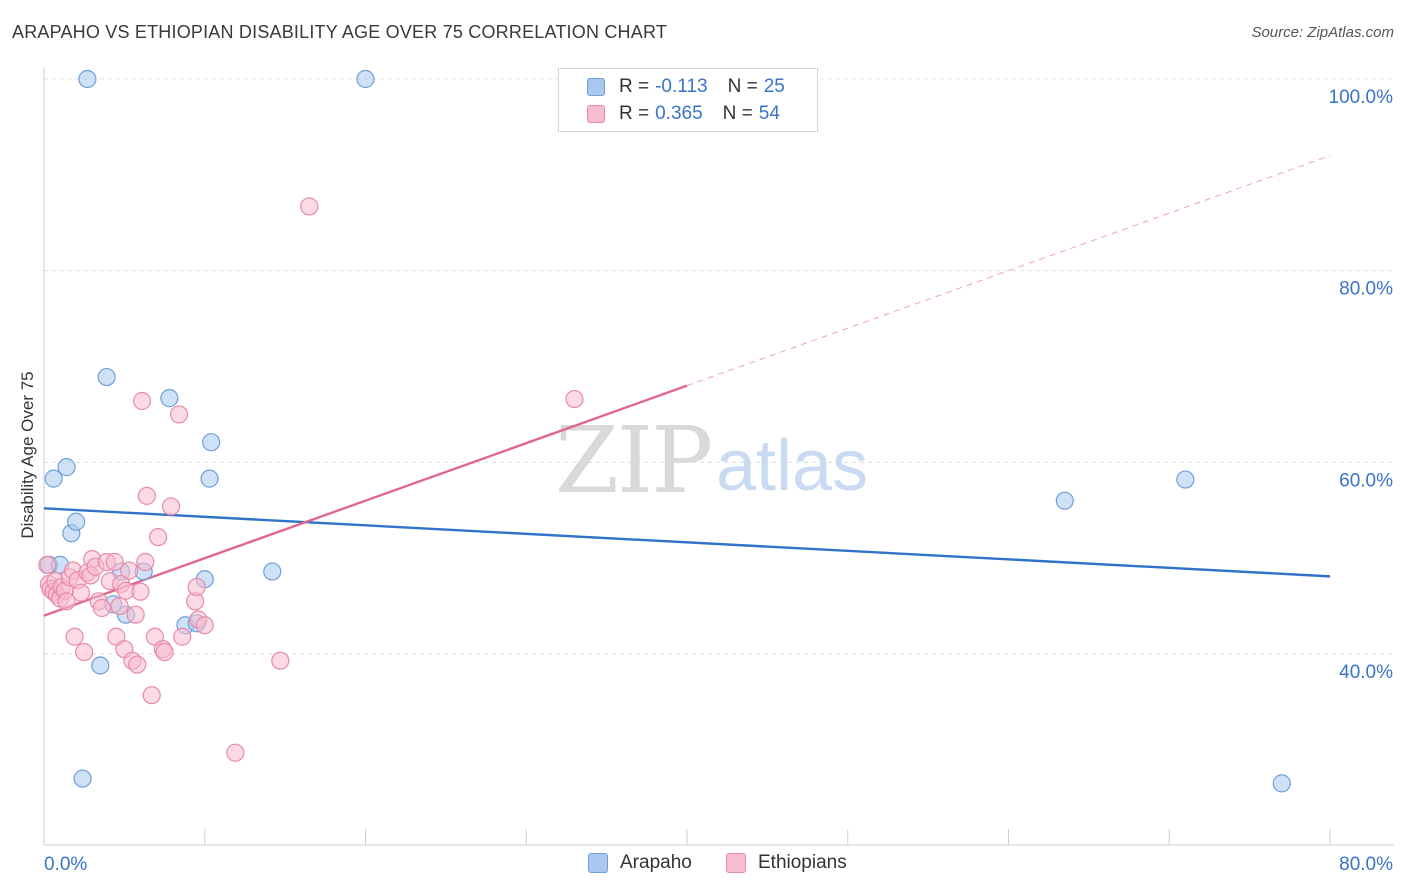 The height and width of the screenshot is (892, 1406). I want to click on r-value: 0.365, so click(679, 113).